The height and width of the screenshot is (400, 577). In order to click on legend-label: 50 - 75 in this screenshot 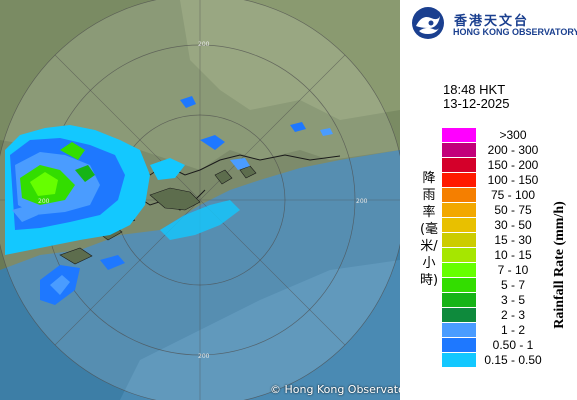, I will do `click(513, 210)`.